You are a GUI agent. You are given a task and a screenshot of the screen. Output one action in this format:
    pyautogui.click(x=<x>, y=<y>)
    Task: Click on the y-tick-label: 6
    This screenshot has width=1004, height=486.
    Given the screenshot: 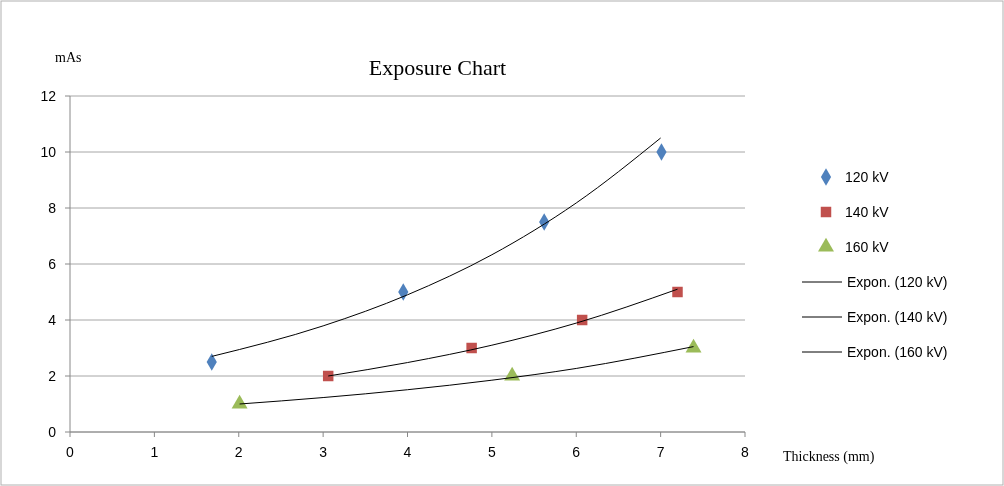 What is the action you would take?
    pyautogui.click(x=52, y=264)
    